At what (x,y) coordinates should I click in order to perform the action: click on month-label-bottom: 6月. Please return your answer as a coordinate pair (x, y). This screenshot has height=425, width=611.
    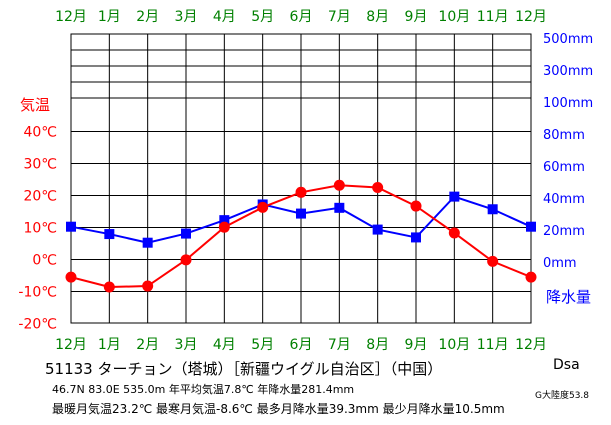
    Looking at the image, I should click on (301, 345).